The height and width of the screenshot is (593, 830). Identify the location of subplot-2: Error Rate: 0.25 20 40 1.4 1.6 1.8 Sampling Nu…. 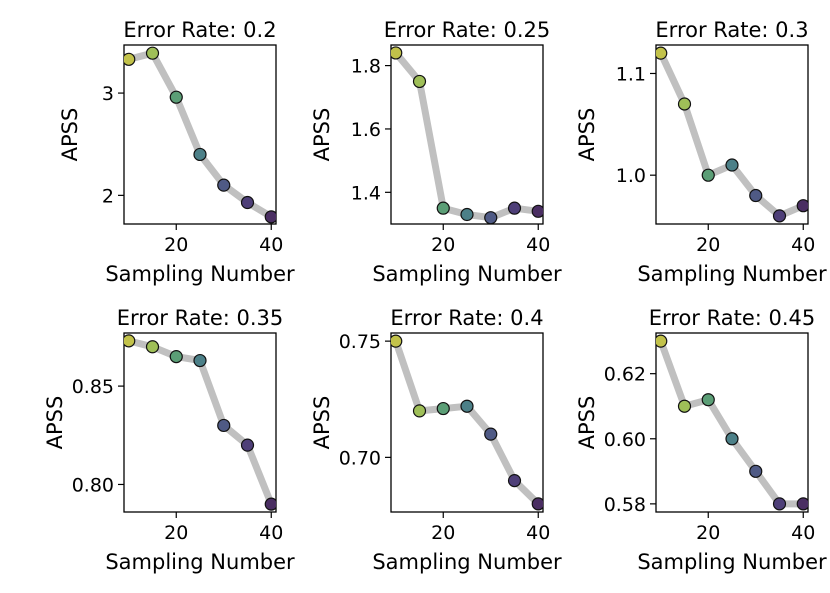
(436, 152).